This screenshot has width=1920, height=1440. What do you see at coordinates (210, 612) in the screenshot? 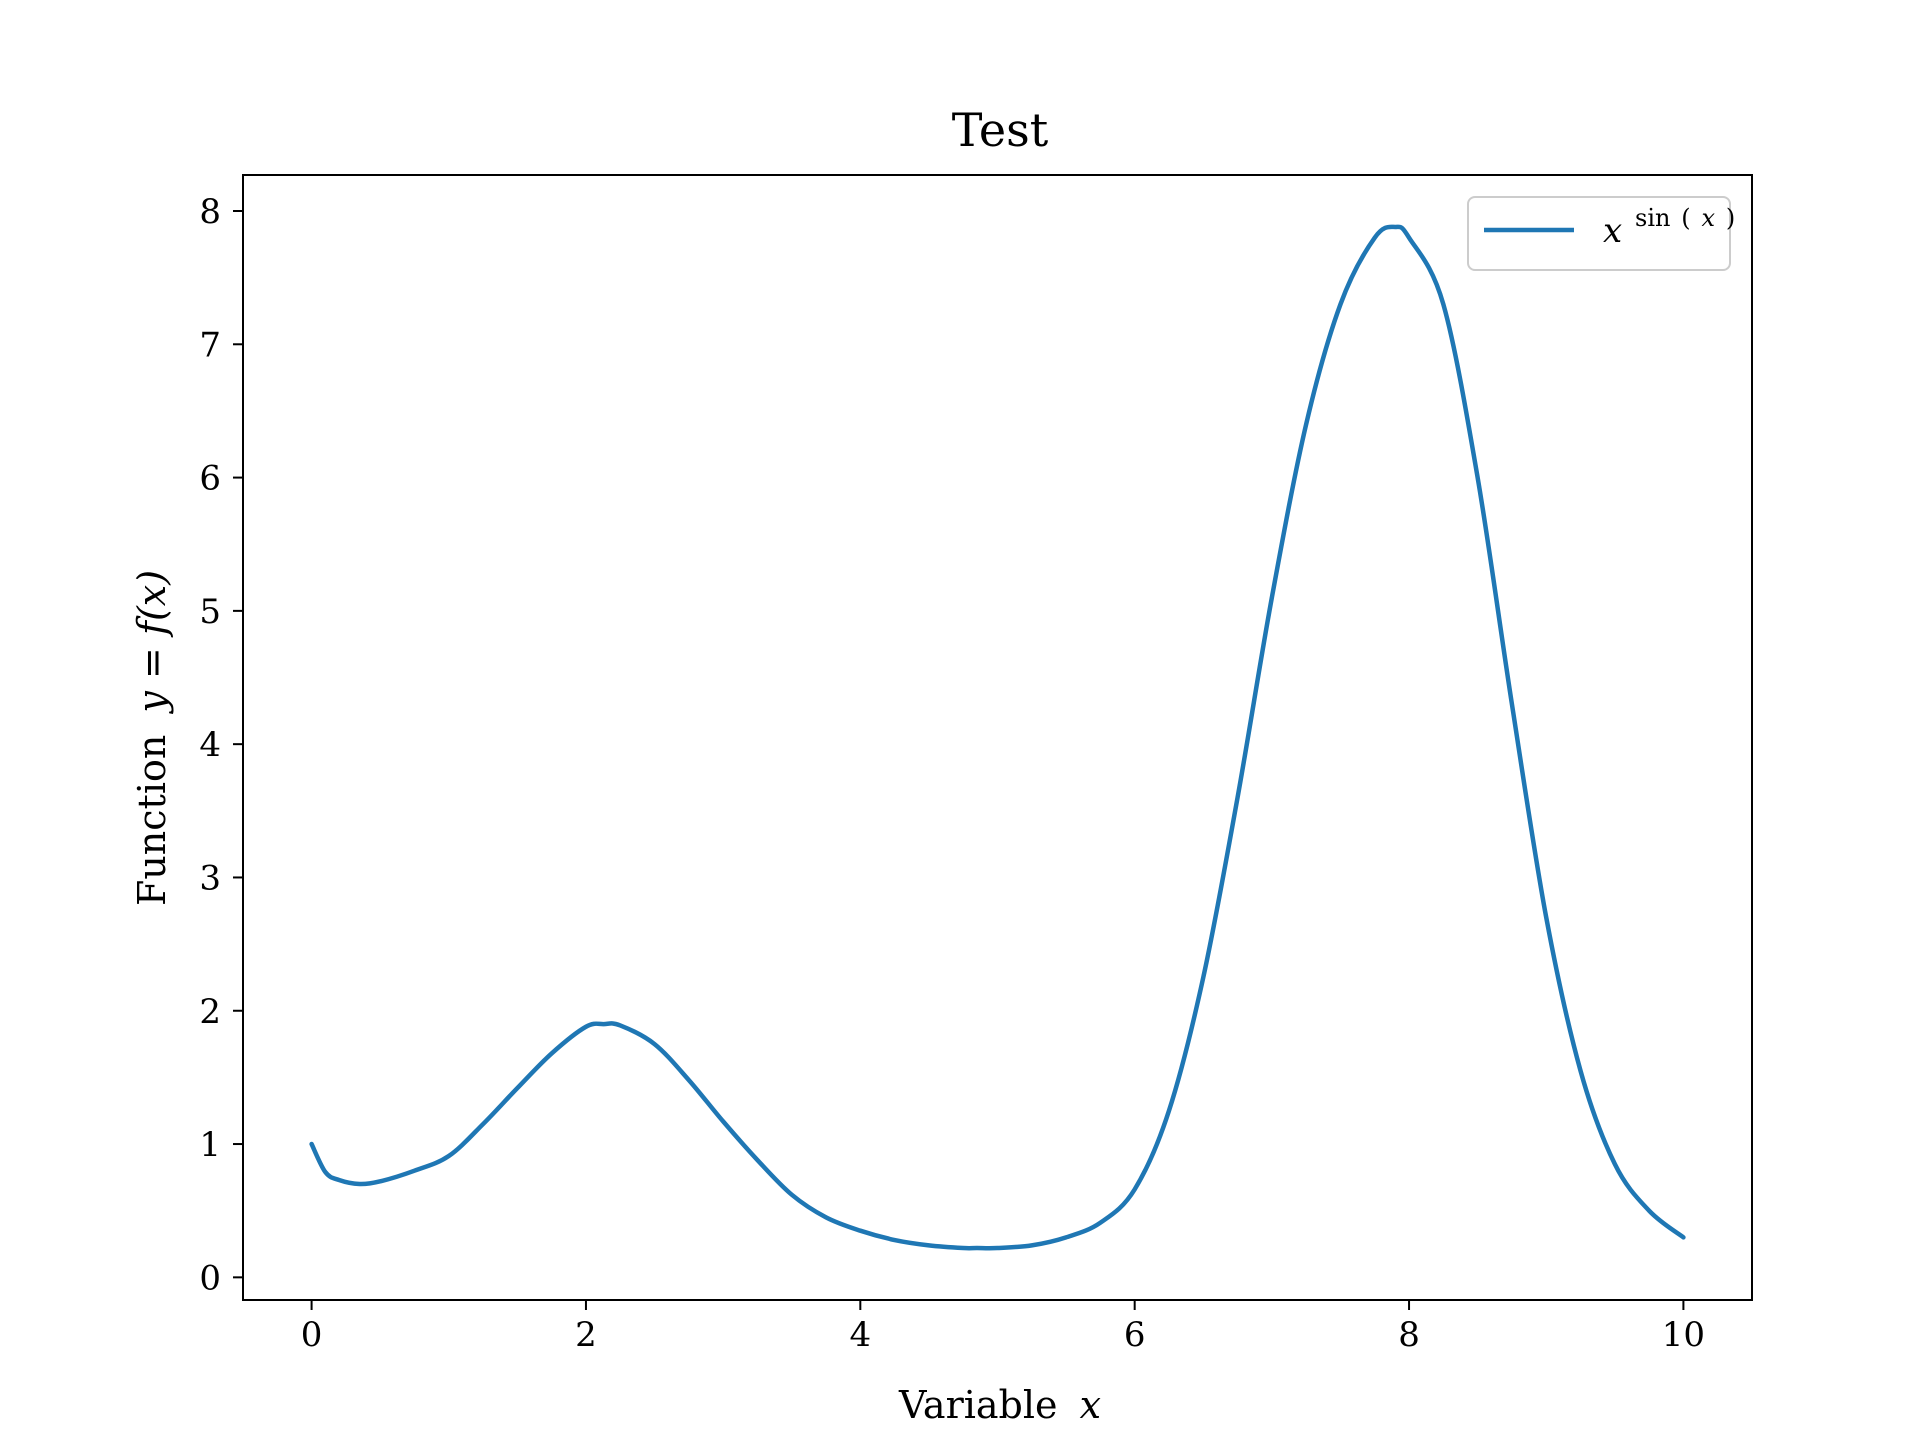
I see `y-tick-label: 5` at bounding box center [210, 612].